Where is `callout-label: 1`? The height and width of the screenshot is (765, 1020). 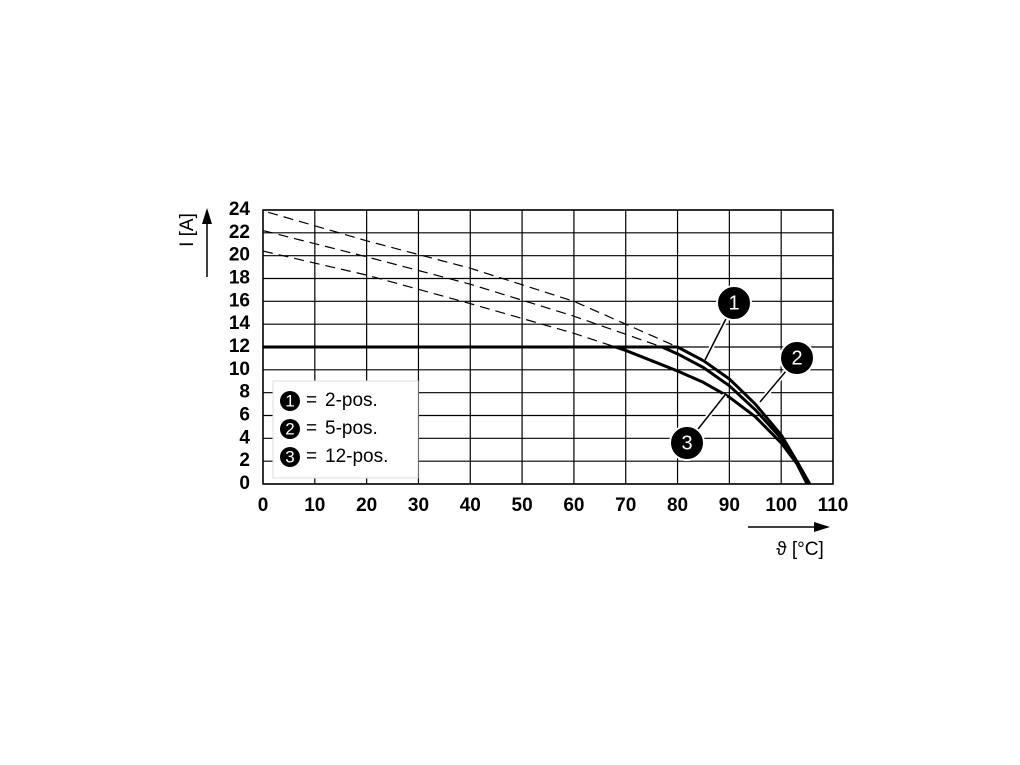
callout-label: 1 is located at coordinates (733, 303).